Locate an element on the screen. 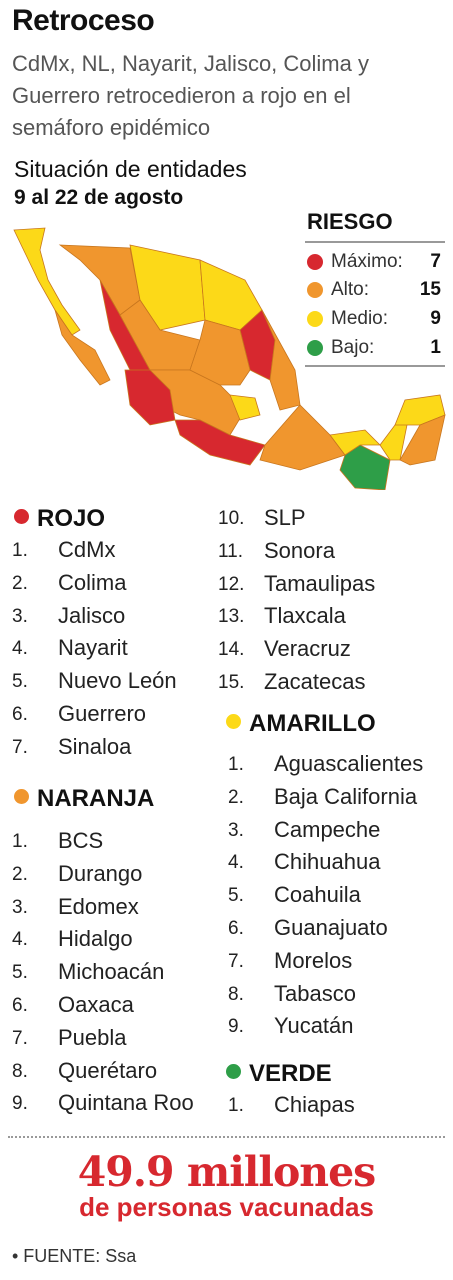  legend-label: Medio: is located at coordinates (360, 318).